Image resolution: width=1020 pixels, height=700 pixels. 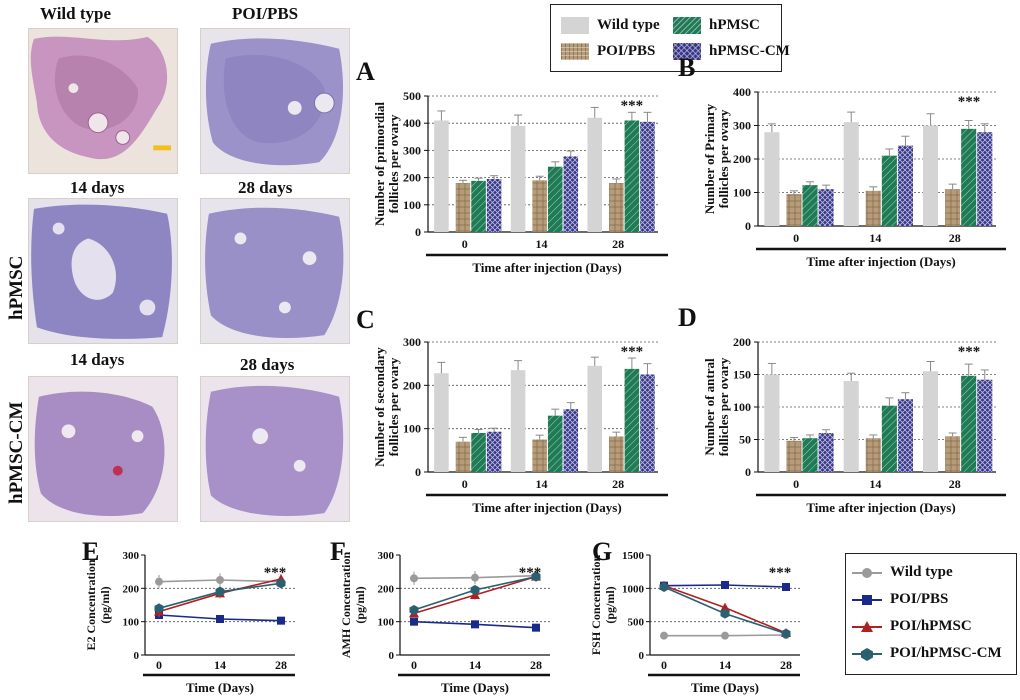 I want to click on legend-marker-poi-pbs, so click(x=867, y=599).